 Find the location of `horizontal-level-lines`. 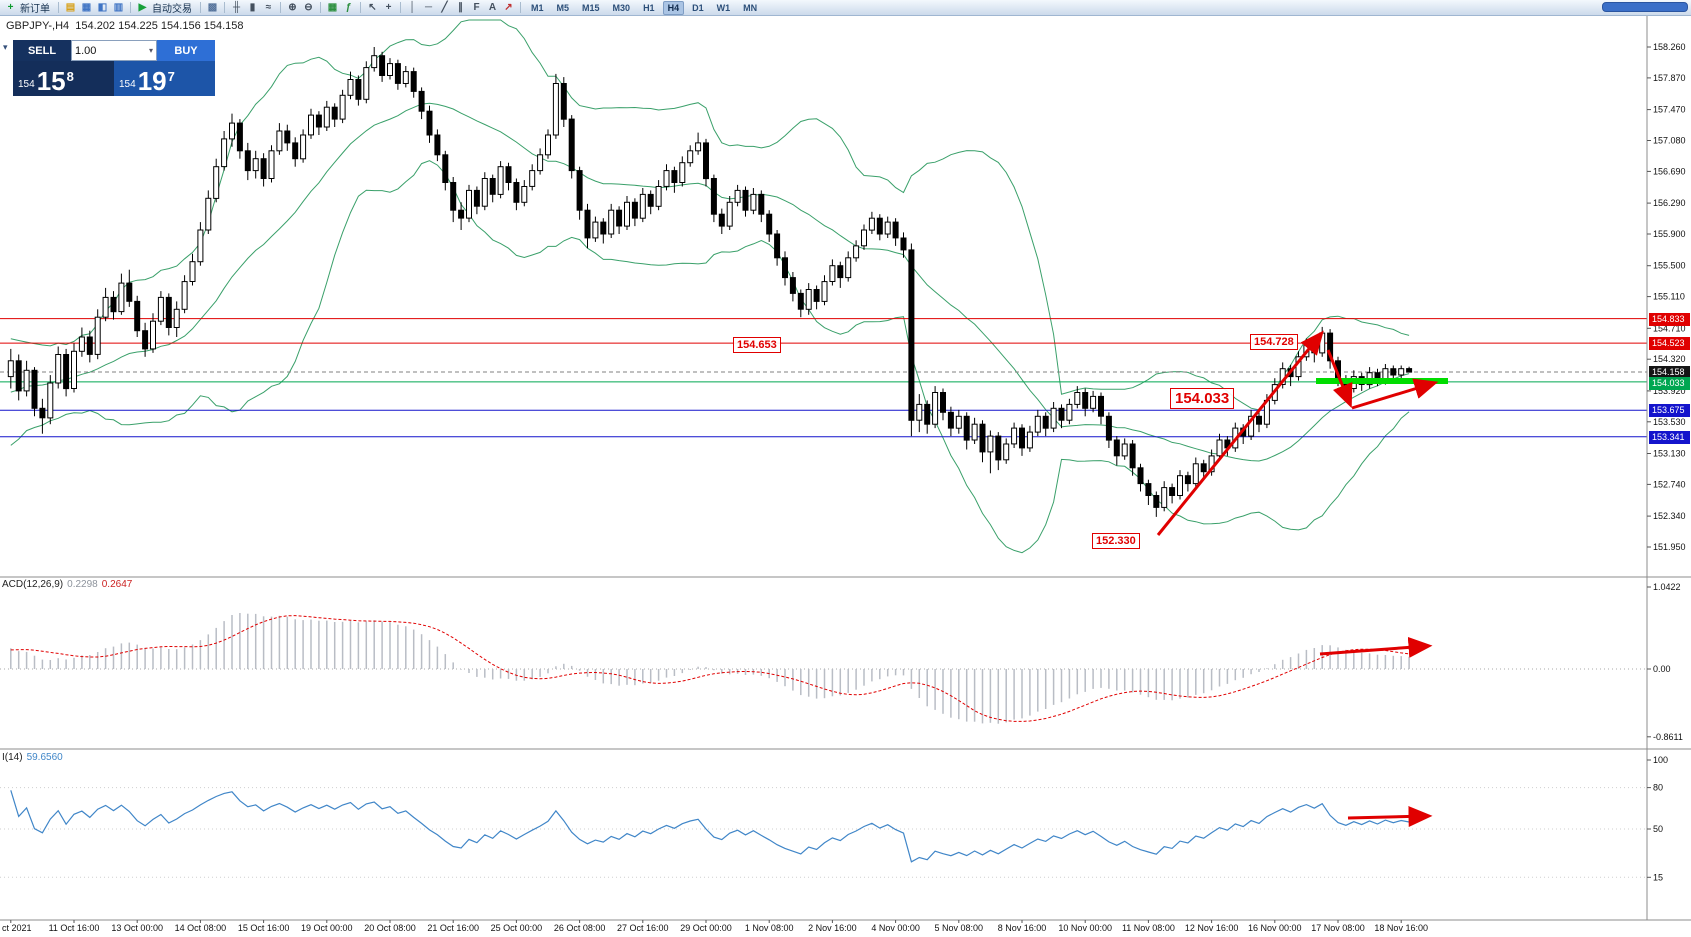

horizontal-level-lines is located at coordinates (823, 378).